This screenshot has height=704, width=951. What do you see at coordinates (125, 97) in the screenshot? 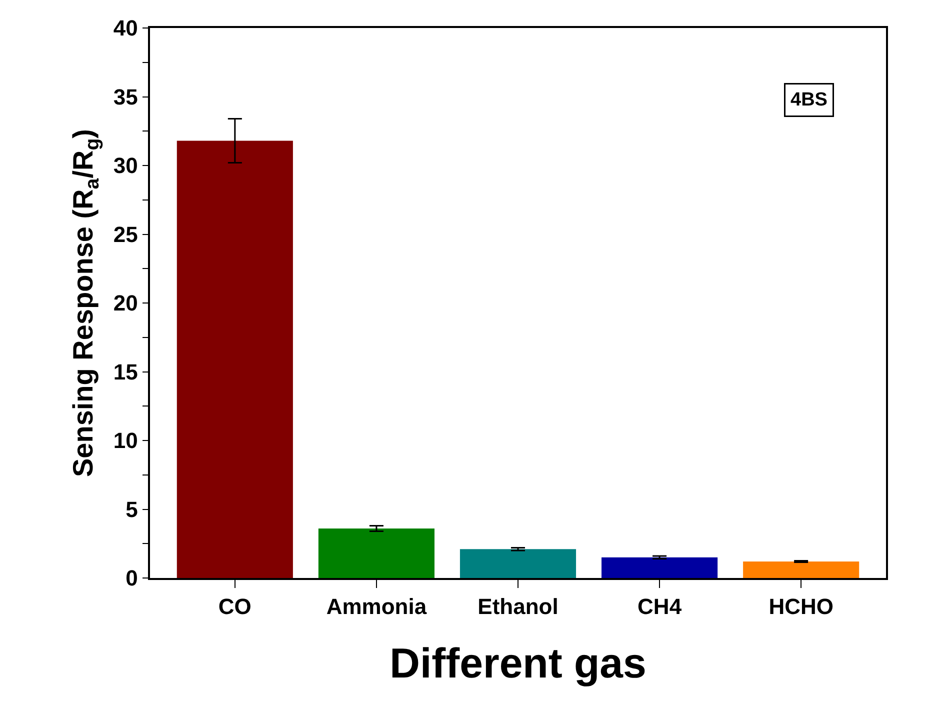
I see `y-tick-label: 35` at bounding box center [125, 97].